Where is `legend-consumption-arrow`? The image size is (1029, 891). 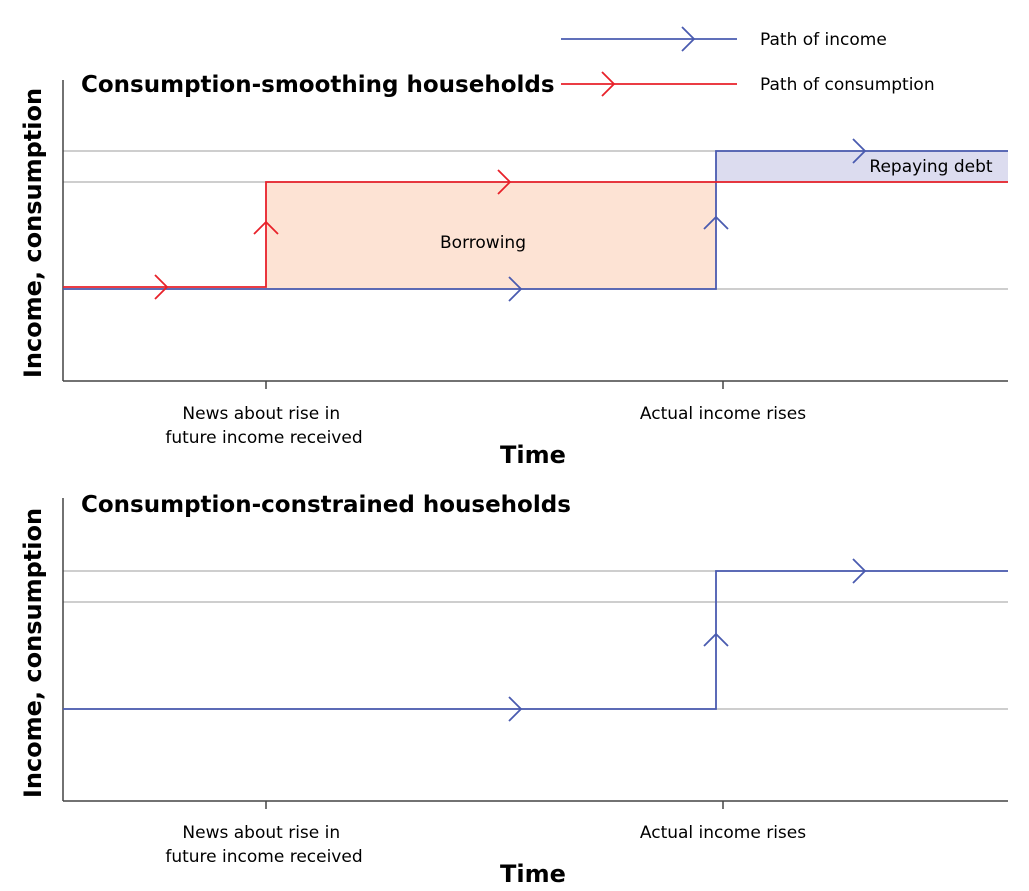
legend-consumption-arrow is located at coordinates (608, 84).